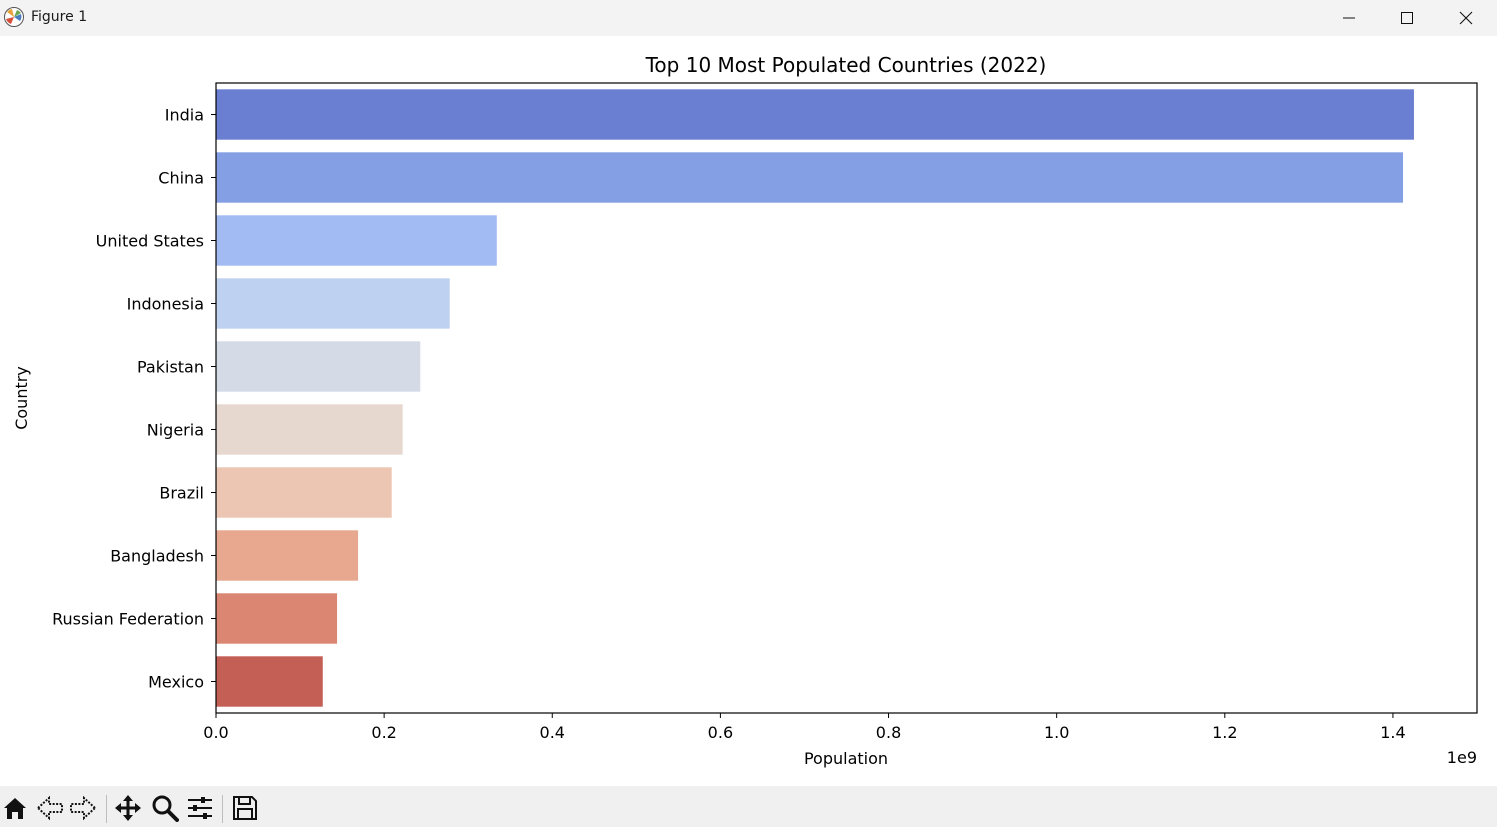 The image size is (1497, 827). What do you see at coordinates (1392, 732) in the screenshot?
I see `x-tick-label: 1.4` at bounding box center [1392, 732].